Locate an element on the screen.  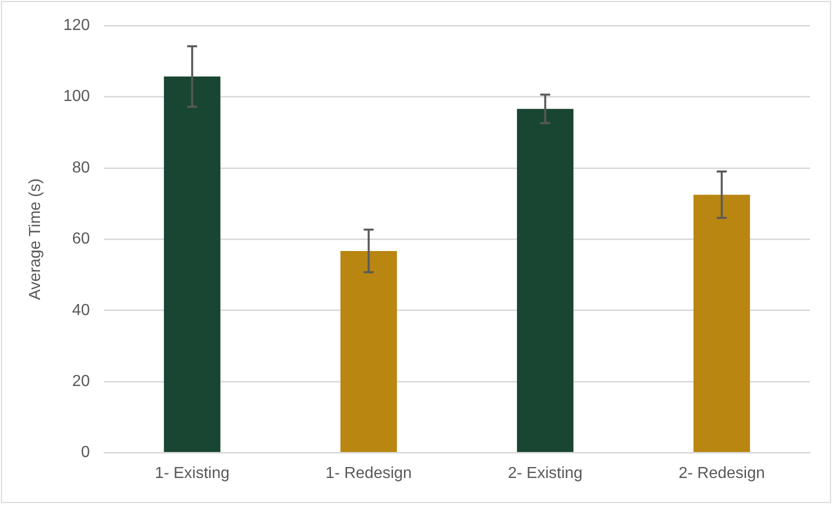
y-tick-label: 20 is located at coordinates (81, 381).